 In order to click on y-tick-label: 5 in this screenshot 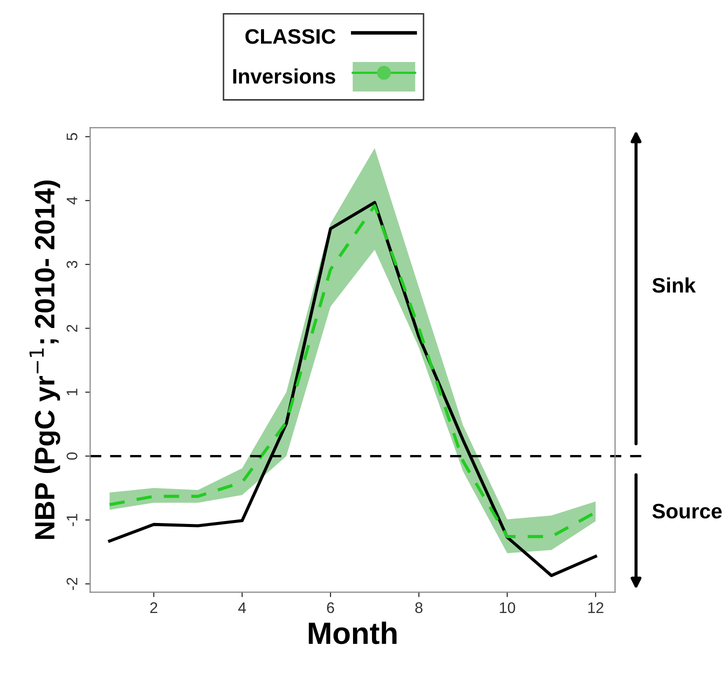, I will do `click(72, 136)`.